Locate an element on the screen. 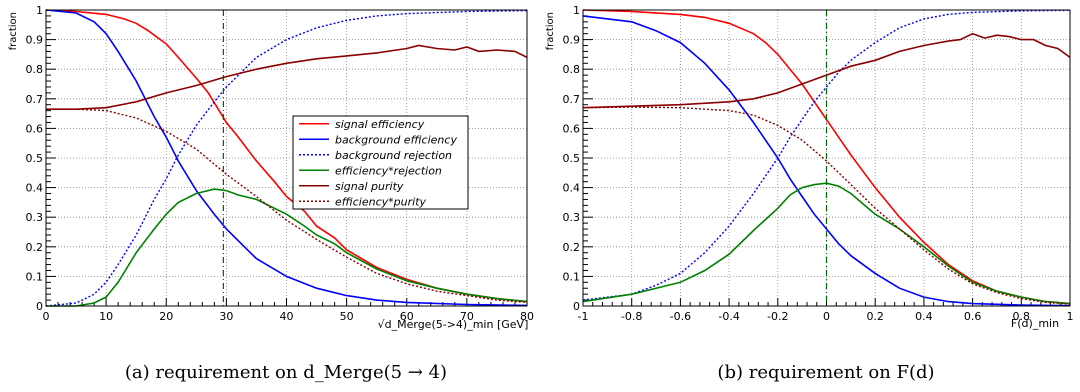  legend-entry: background efficiency is located at coordinates (396, 139).